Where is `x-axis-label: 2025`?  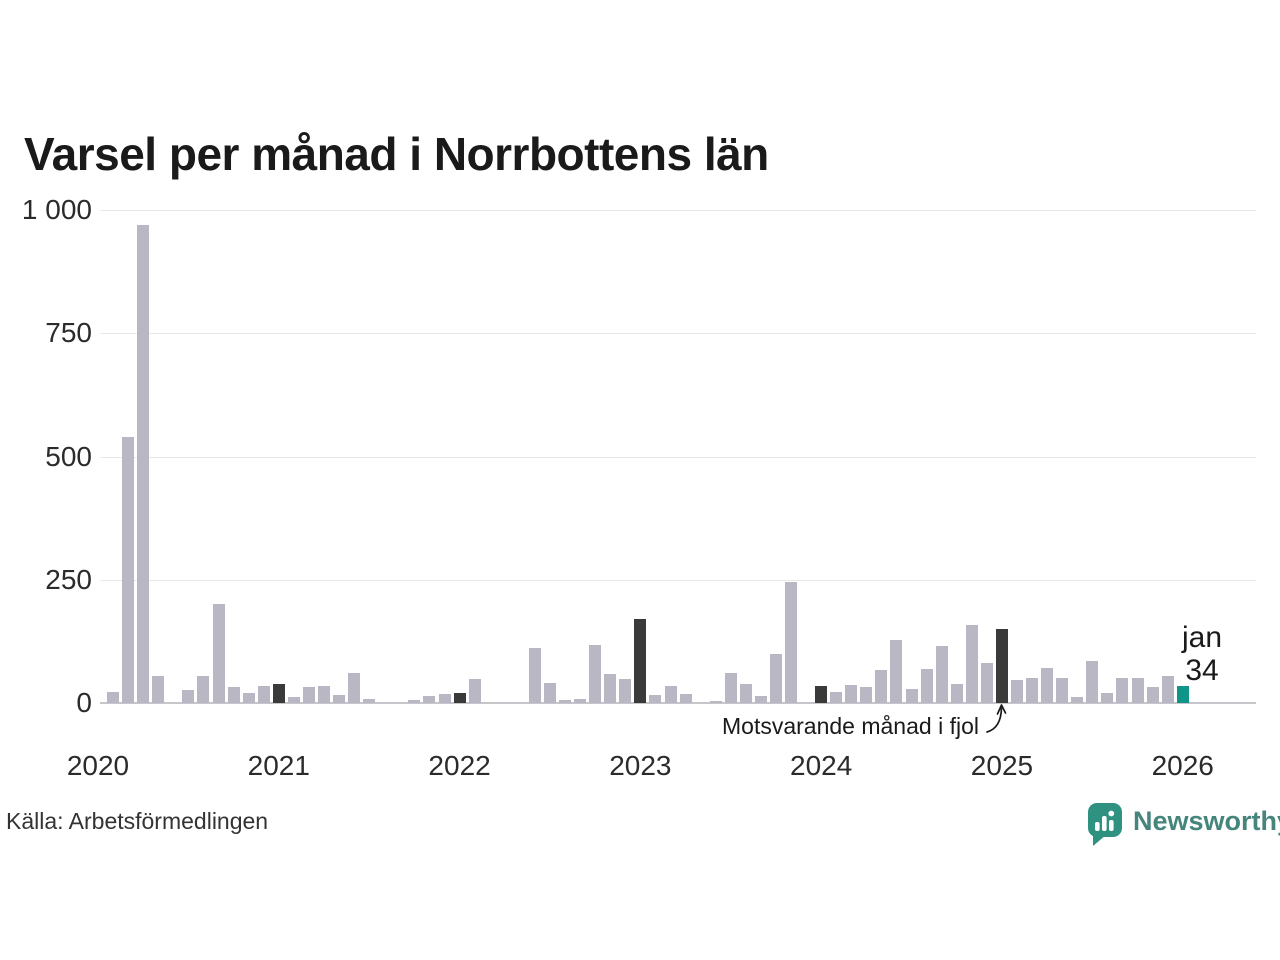
x-axis-label: 2025 is located at coordinates (1002, 765).